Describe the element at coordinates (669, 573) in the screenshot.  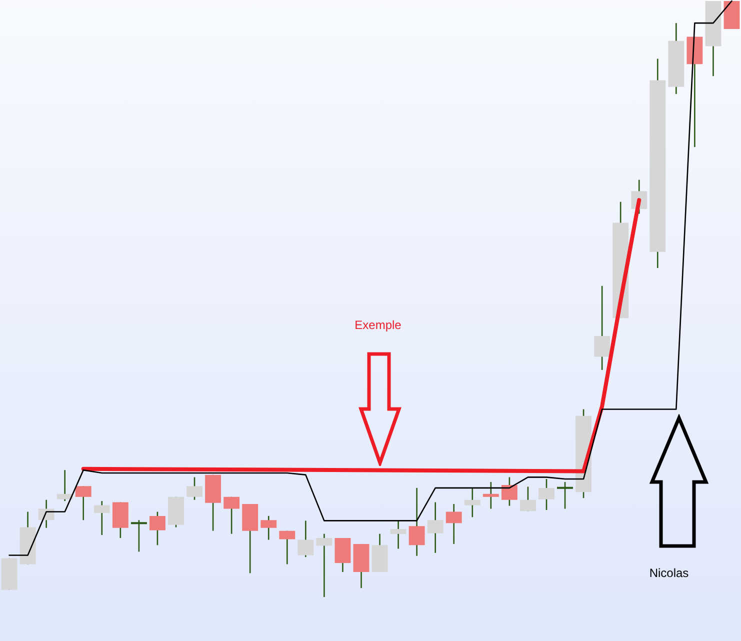
I see `annotation: Nicolas` at that location.